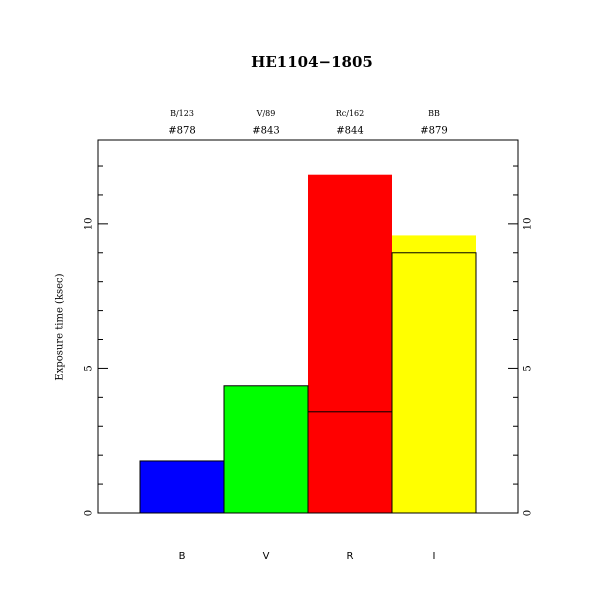 The height and width of the screenshot is (611, 611). Describe the element at coordinates (528, 223) in the screenshot. I see `y-tick-label-right: 10` at that location.